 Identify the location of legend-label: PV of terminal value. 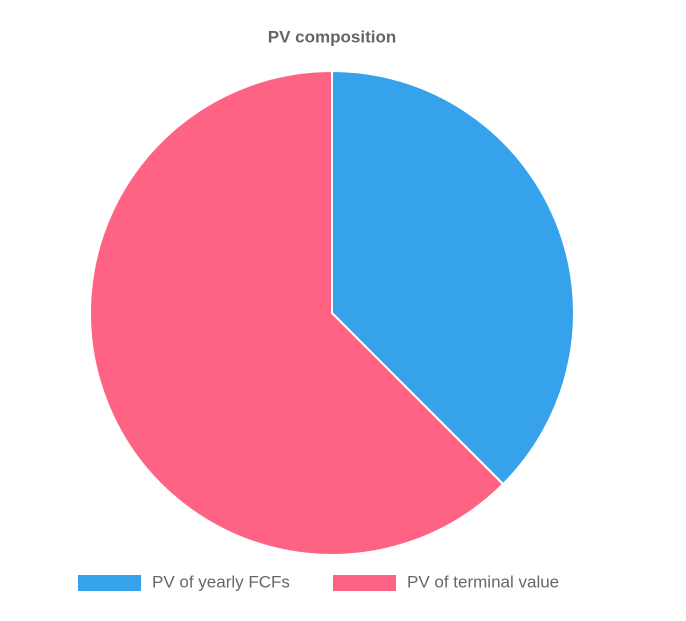
(483, 581).